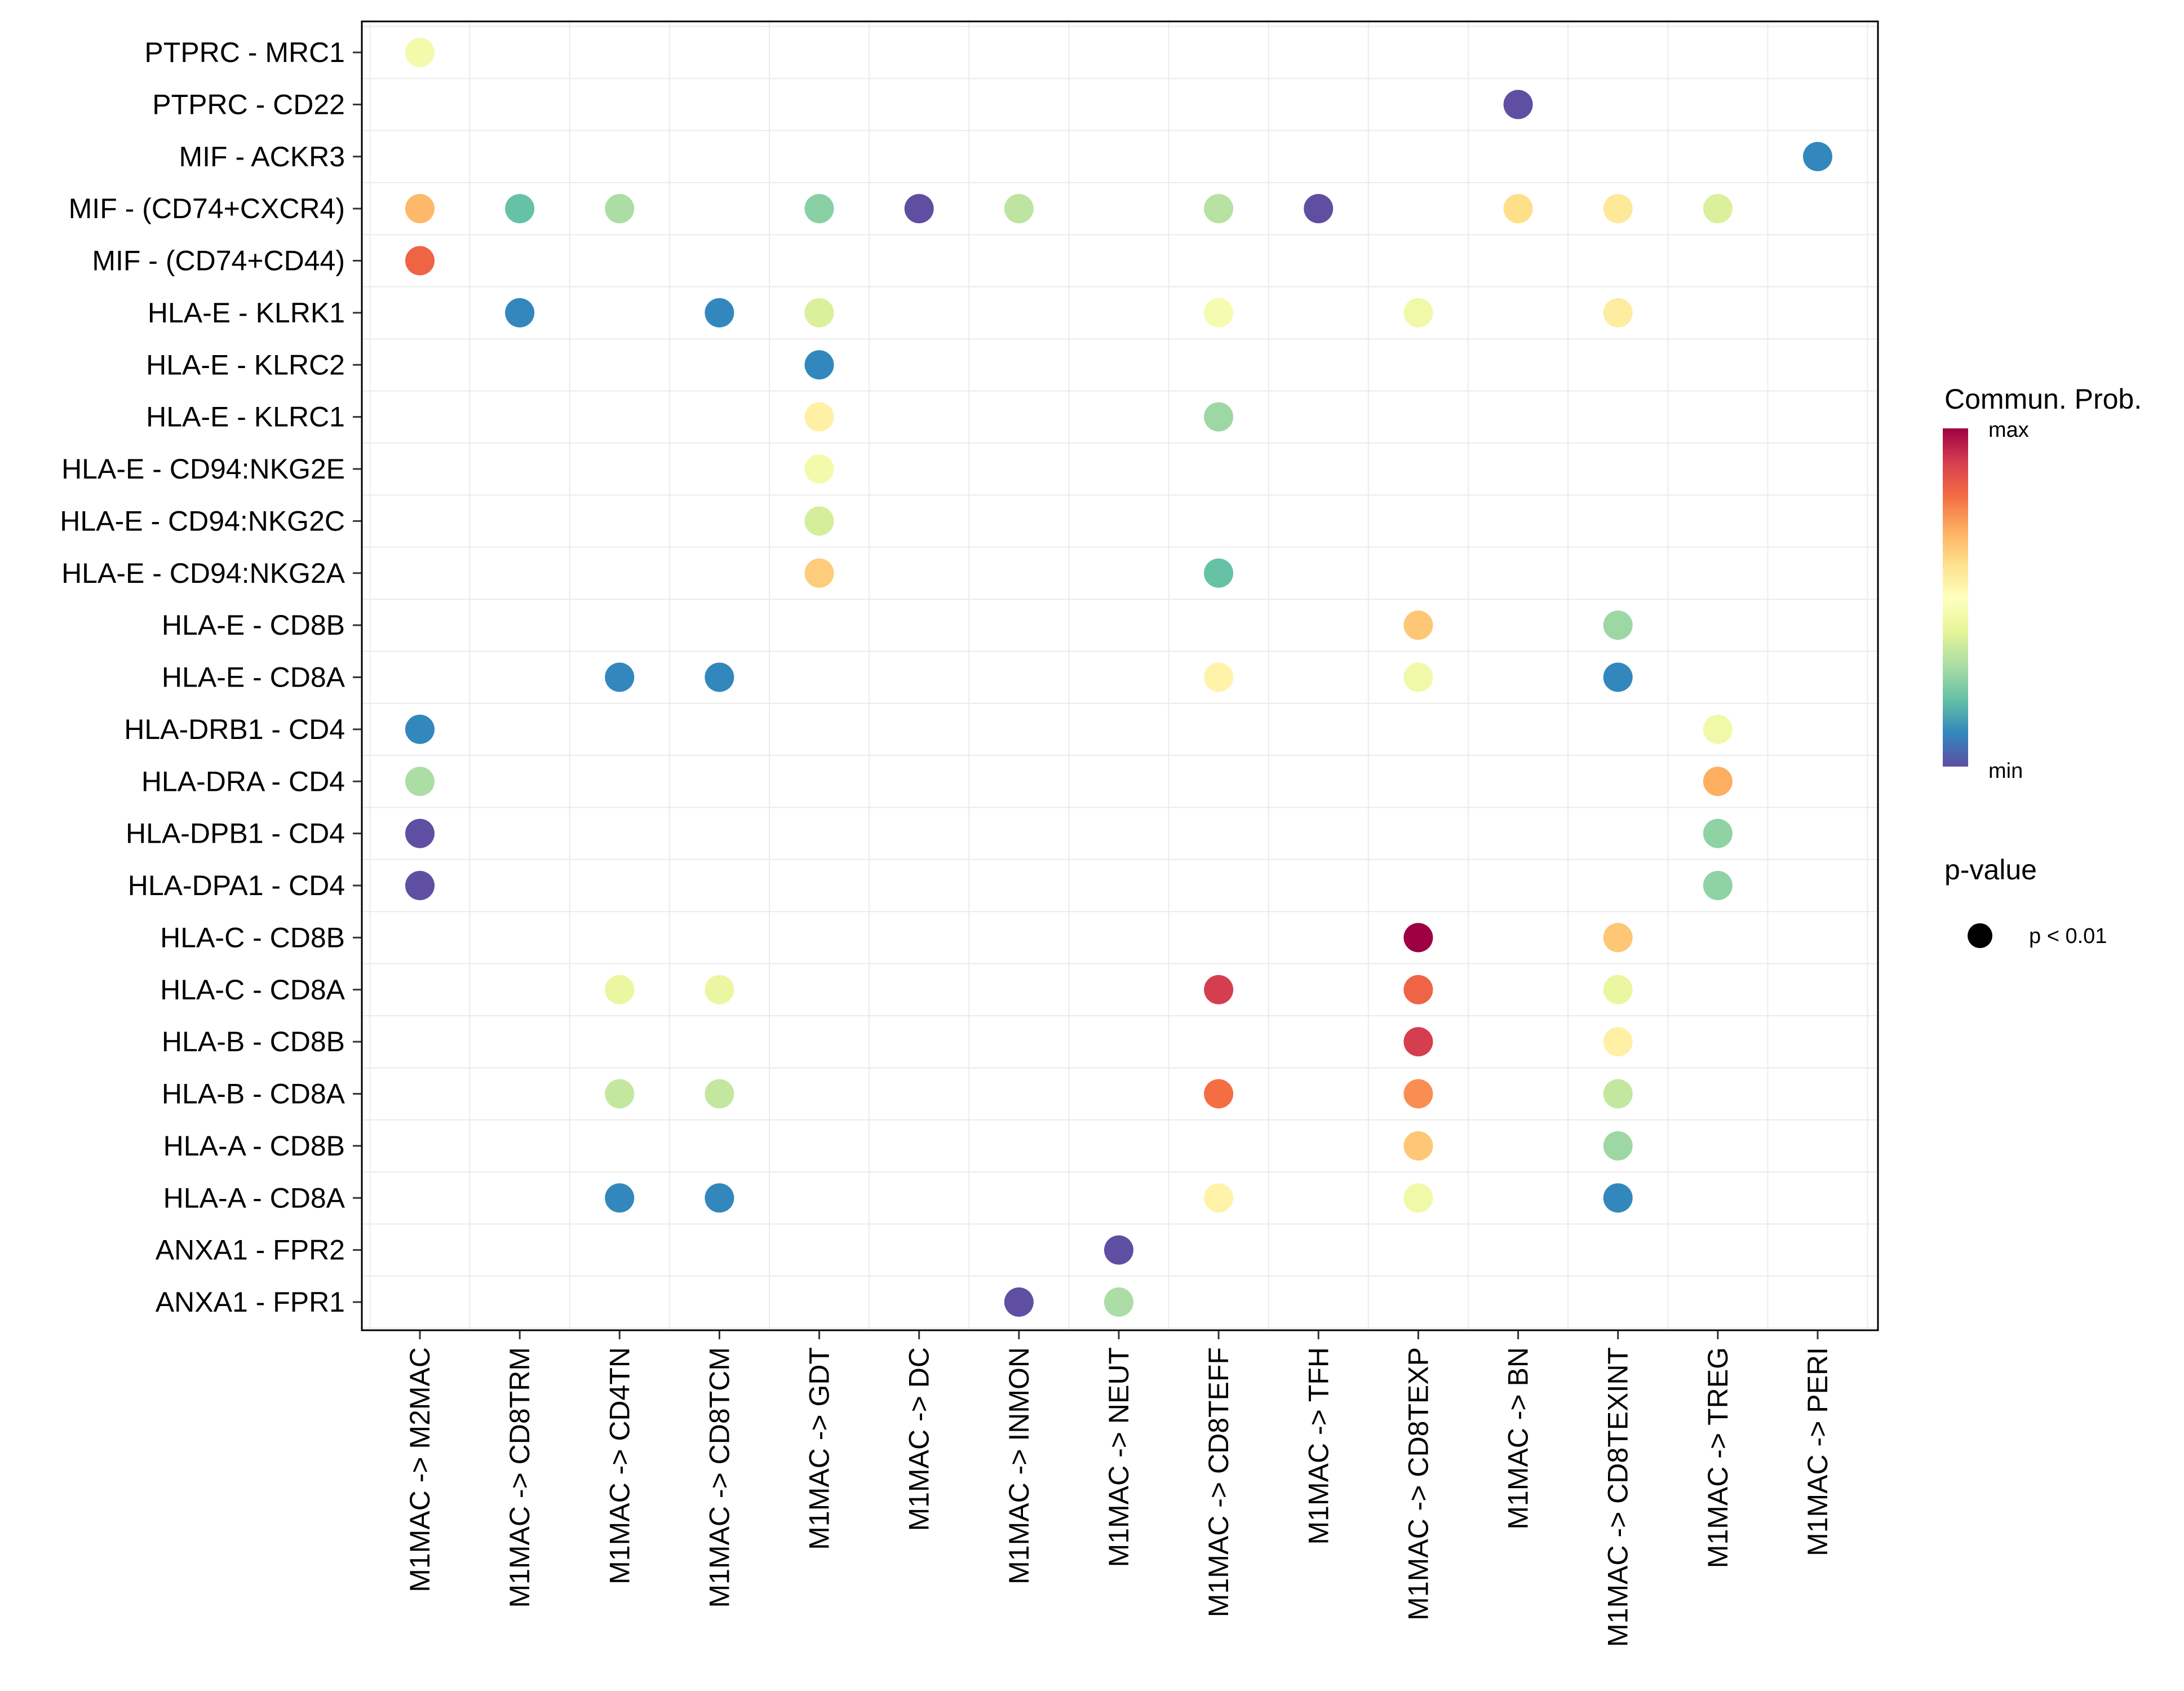 The width and height of the screenshot is (2184, 1691). Describe the element at coordinates (243, 781) in the screenshot. I see `y-tick-label: HLA-DRA - CD4` at that location.